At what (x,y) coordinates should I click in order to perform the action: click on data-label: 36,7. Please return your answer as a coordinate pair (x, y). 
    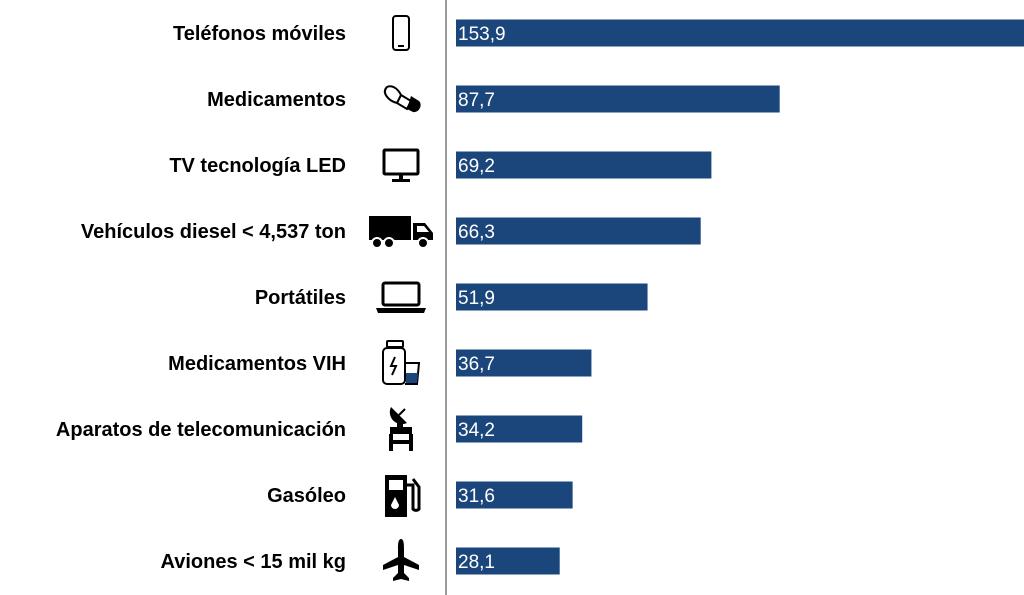
    Looking at the image, I should click on (476, 364).